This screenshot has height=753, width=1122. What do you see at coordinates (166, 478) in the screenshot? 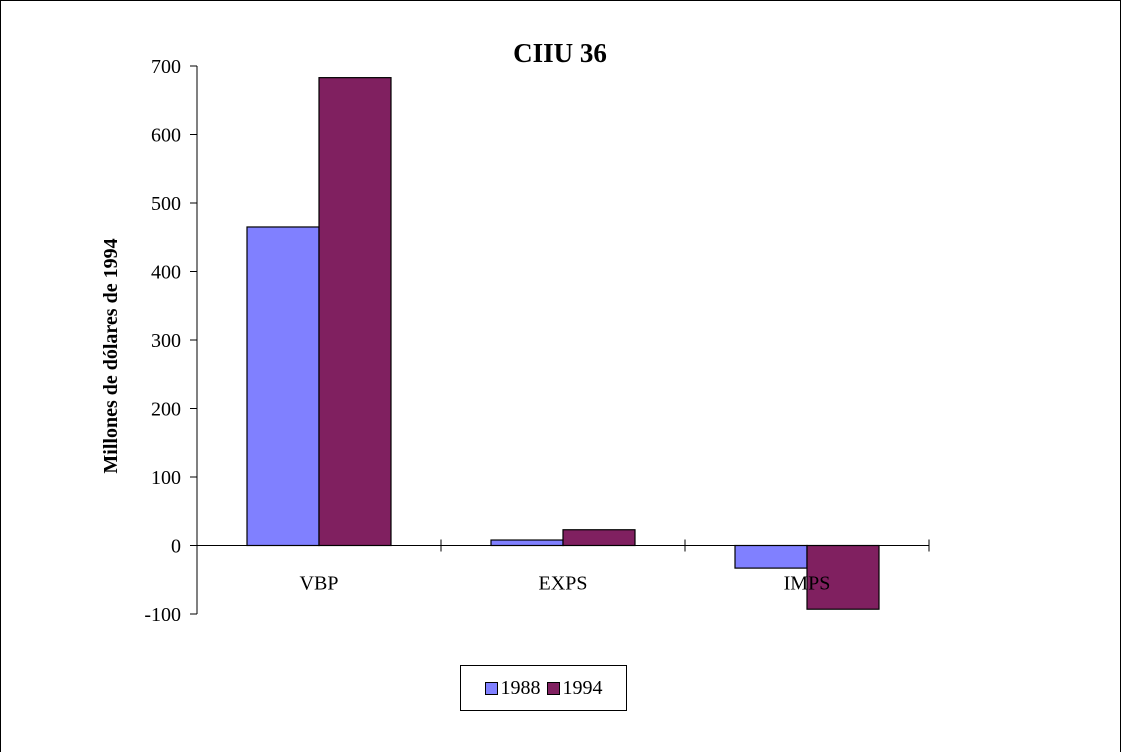
I see `y-tick-label: 100` at bounding box center [166, 478].